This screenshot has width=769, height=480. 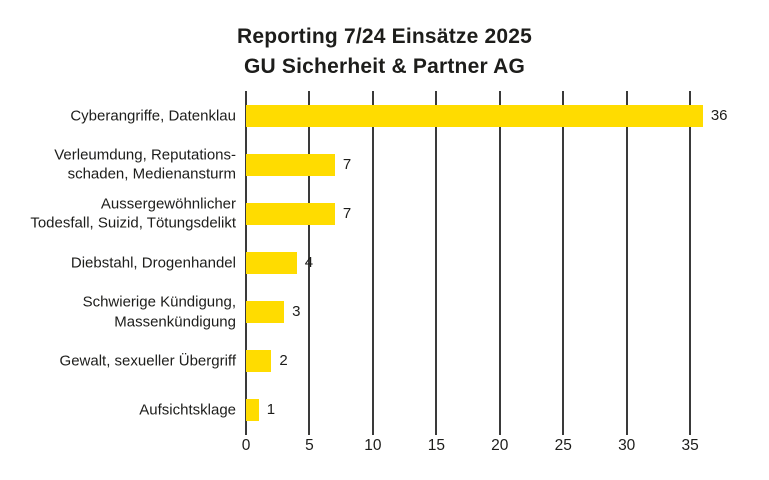 What do you see at coordinates (347, 213) in the screenshot?
I see `value-label-2: 7` at bounding box center [347, 213].